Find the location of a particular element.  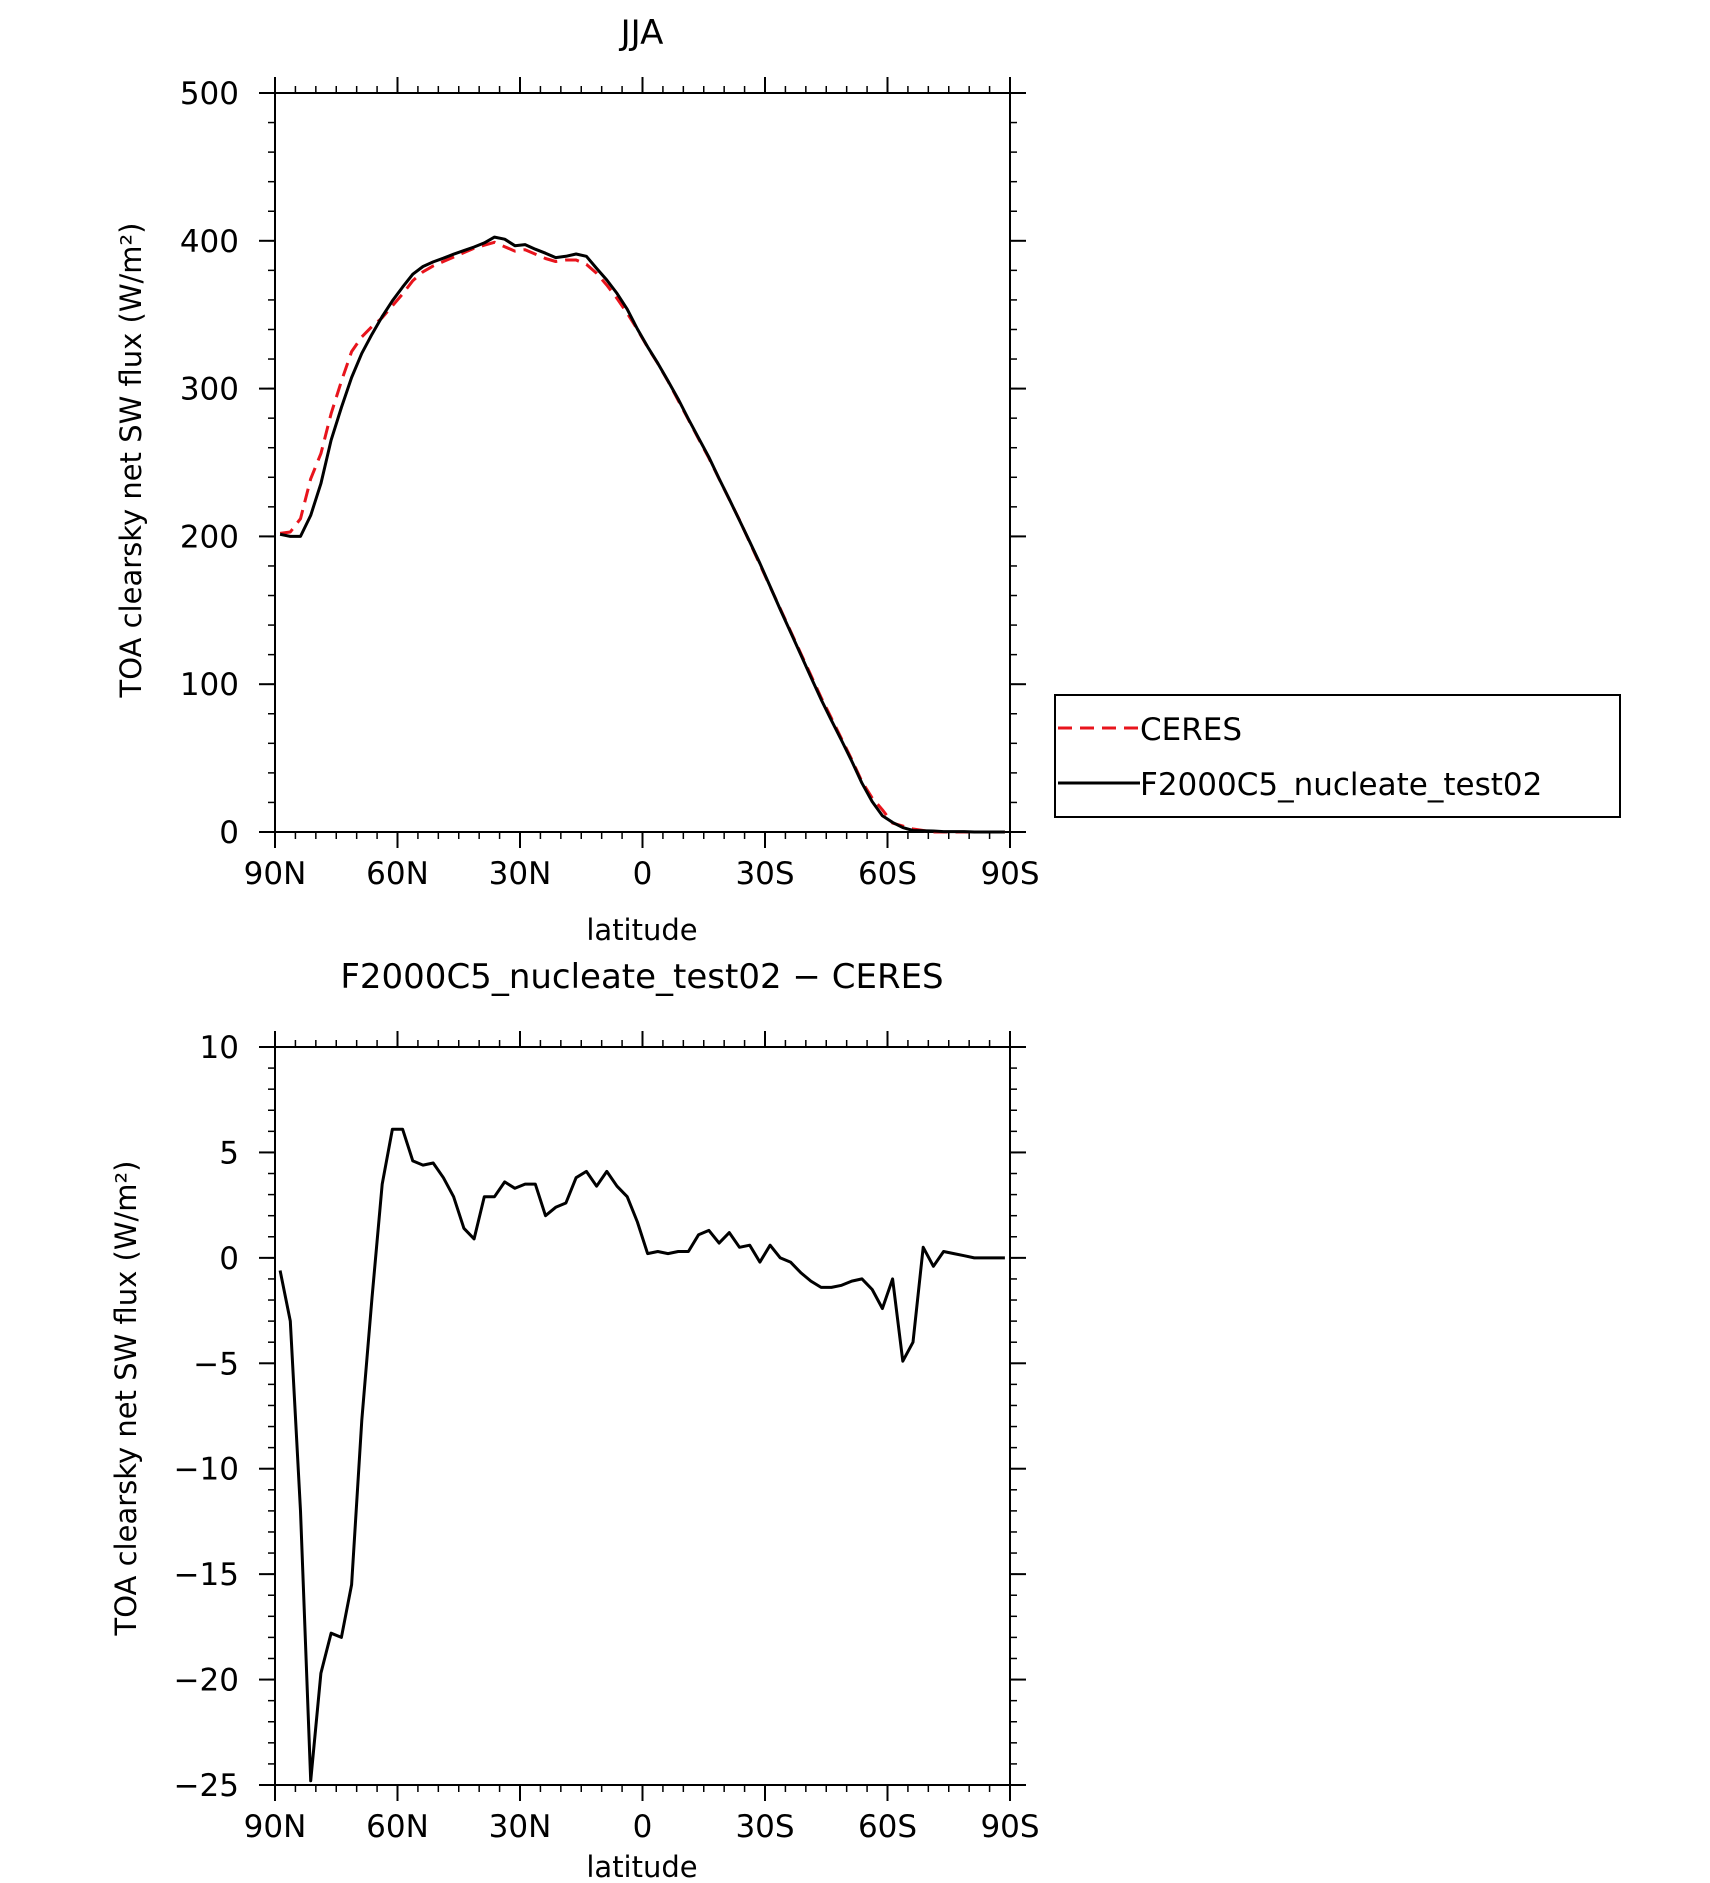

y-tick-label: 500 is located at coordinates (209, 94).